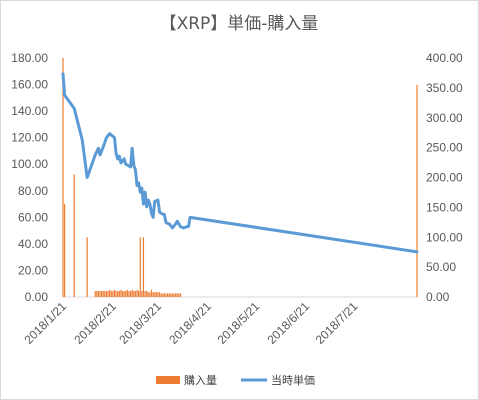  I want to click on left-axis-tick-label: 180.00, so click(29, 58).